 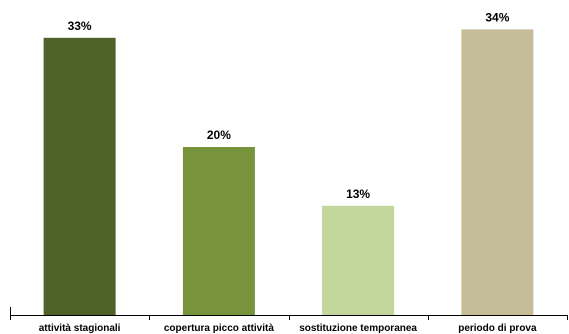 What do you see at coordinates (358, 328) in the screenshot?
I see `category-label-3: sostituzione temporanea` at bounding box center [358, 328].